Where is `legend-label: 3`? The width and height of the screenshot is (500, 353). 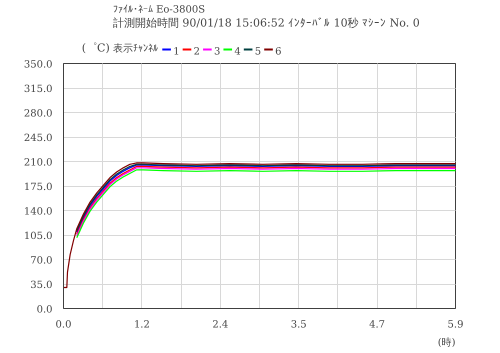 legend-label: 3 is located at coordinates (217, 52).